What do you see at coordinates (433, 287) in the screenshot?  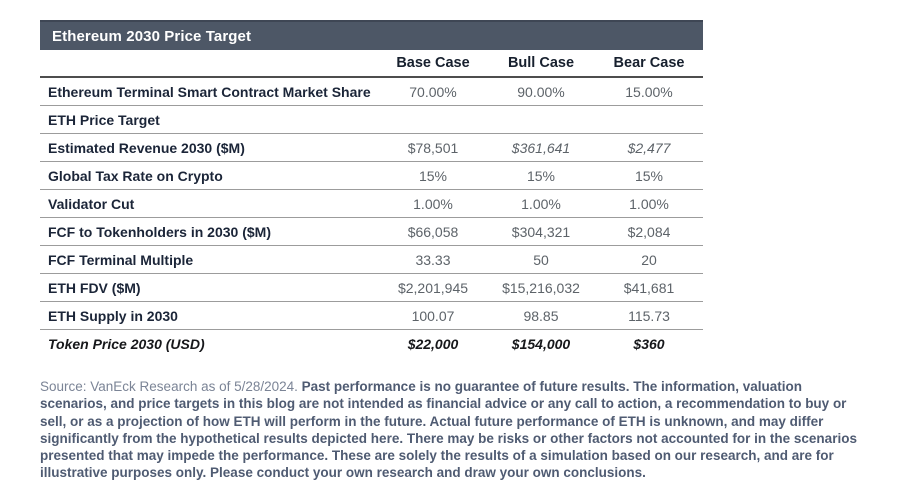 I see `cell-value: $2,201,945` at bounding box center [433, 287].